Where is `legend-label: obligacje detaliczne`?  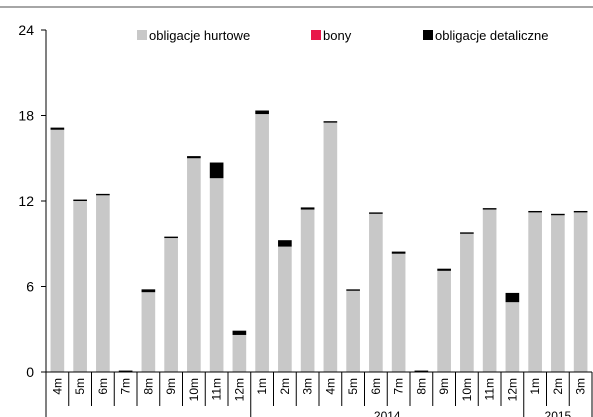
legend-label: obligacje detaliczne is located at coordinates (491, 35).